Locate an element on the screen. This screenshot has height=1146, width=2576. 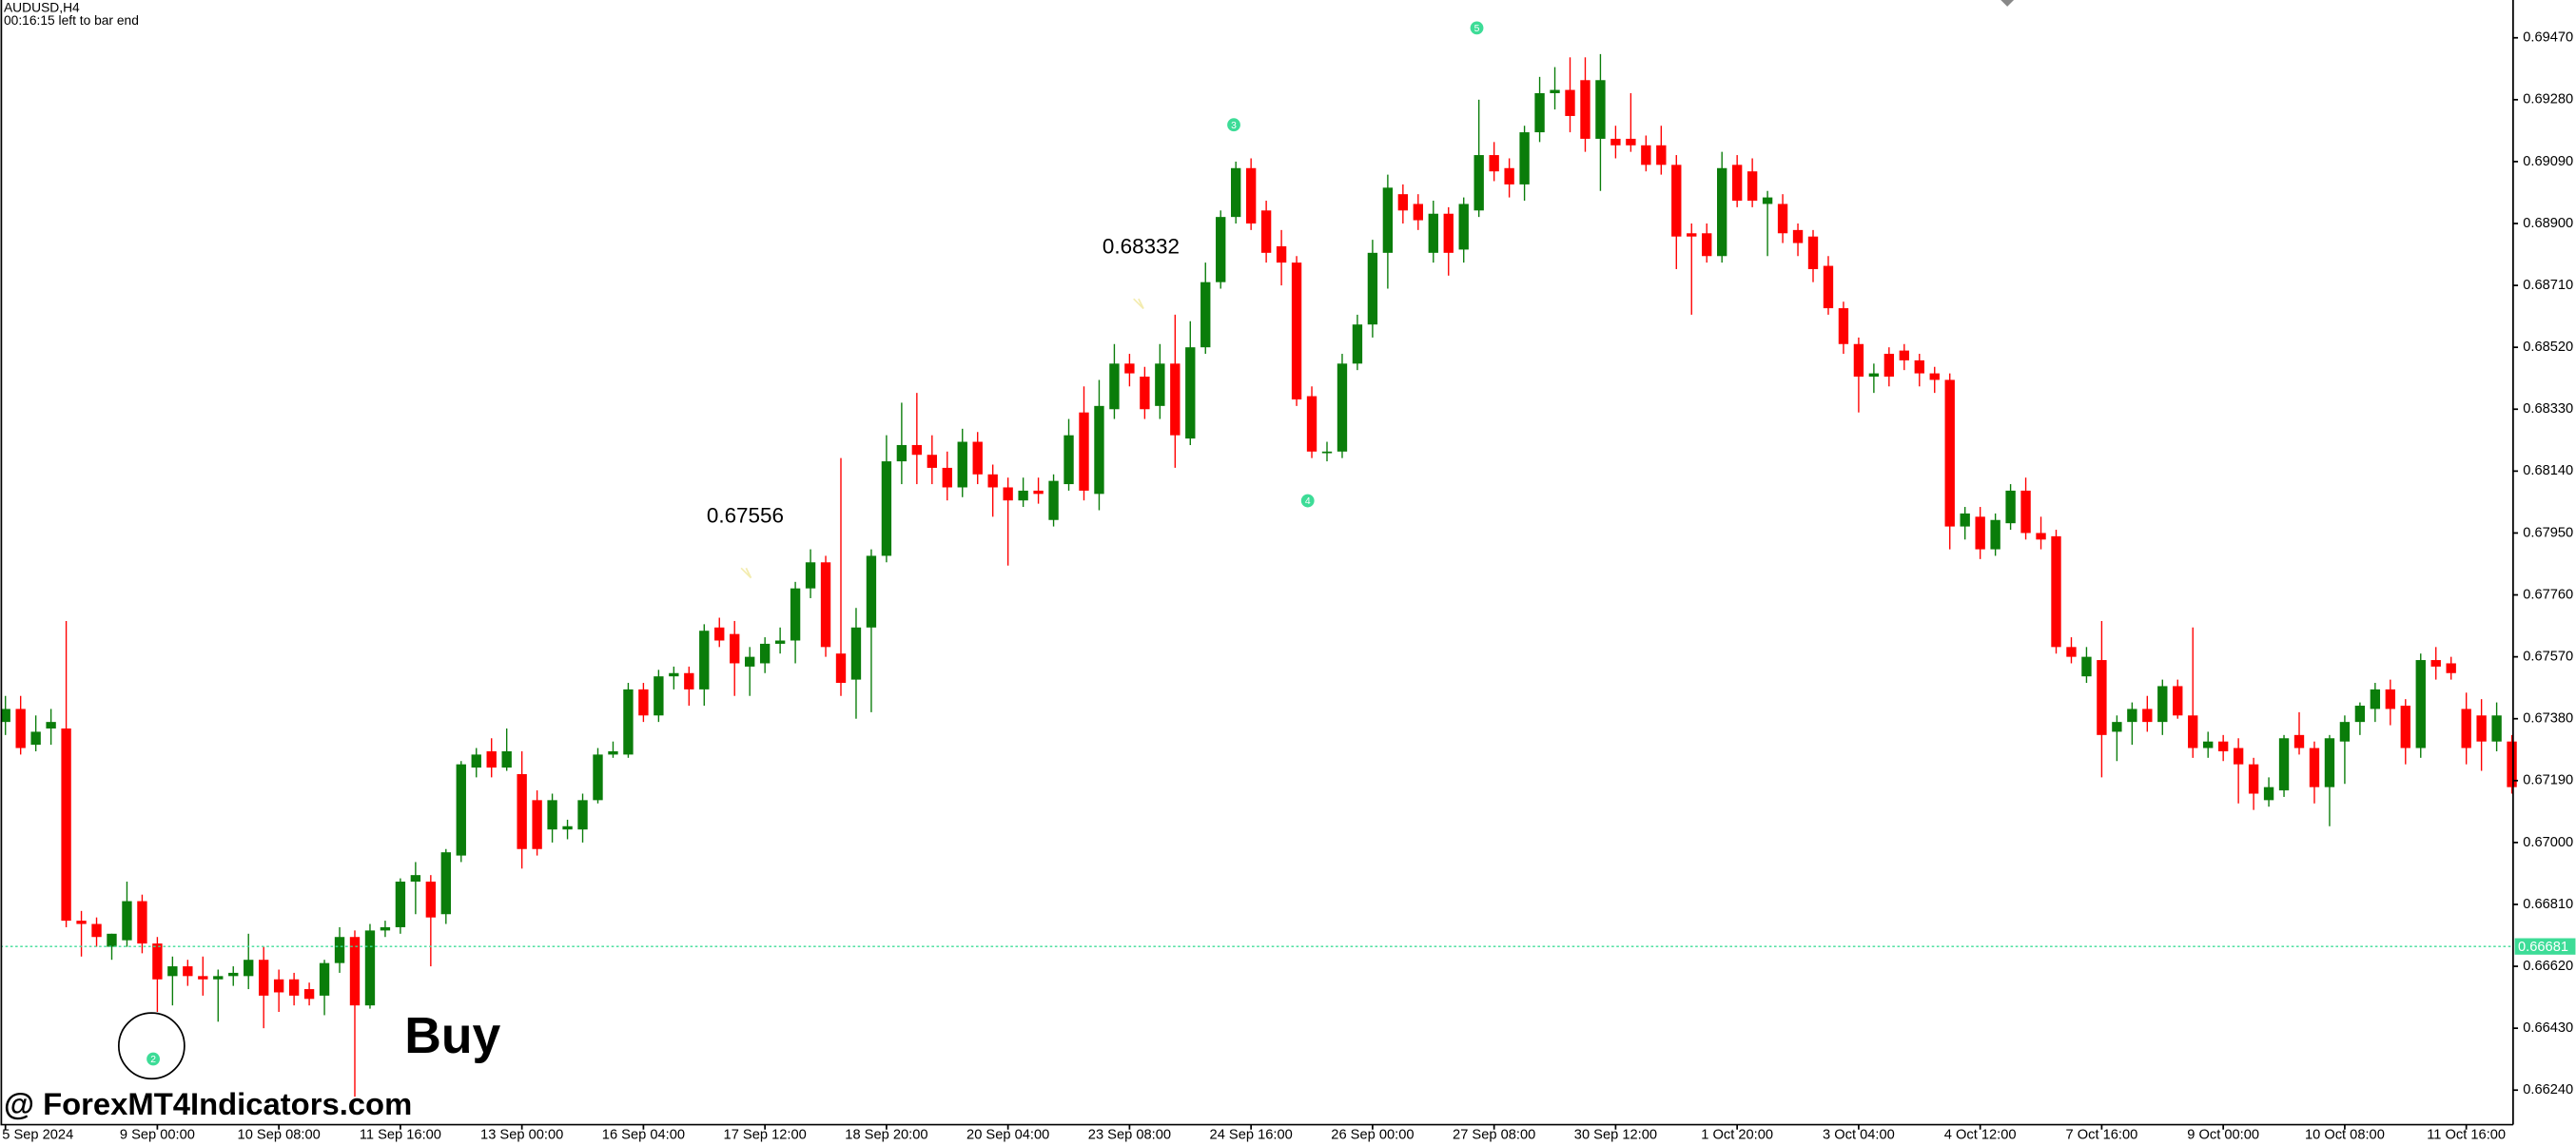
y-tick-label: 0.68330 is located at coordinates (2548, 409).